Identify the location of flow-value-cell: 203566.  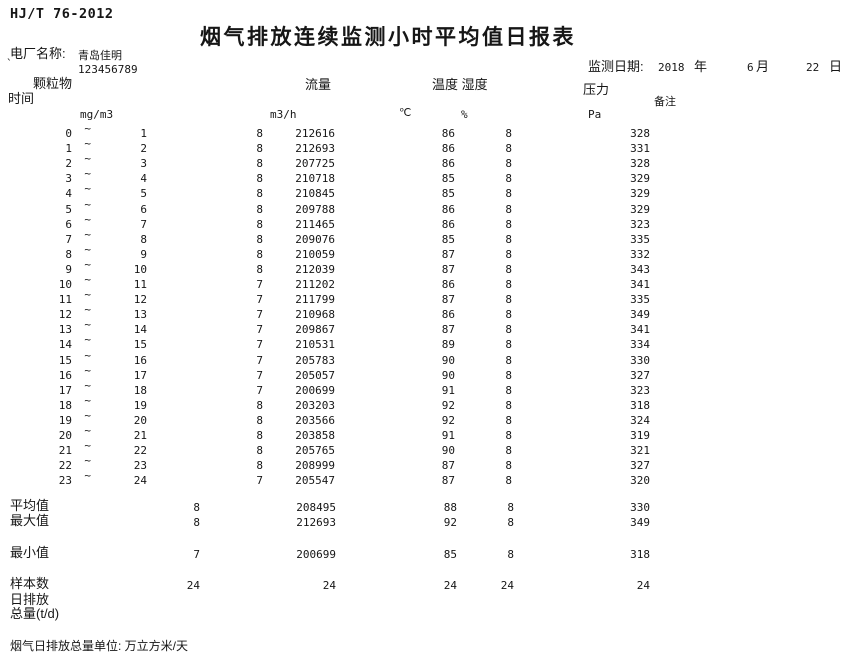
(315, 420).